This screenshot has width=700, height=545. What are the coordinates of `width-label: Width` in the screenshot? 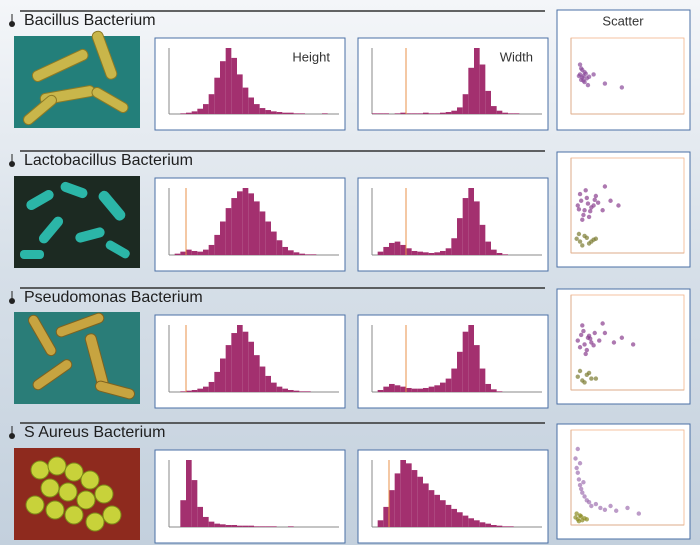 It's located at (516, 56).